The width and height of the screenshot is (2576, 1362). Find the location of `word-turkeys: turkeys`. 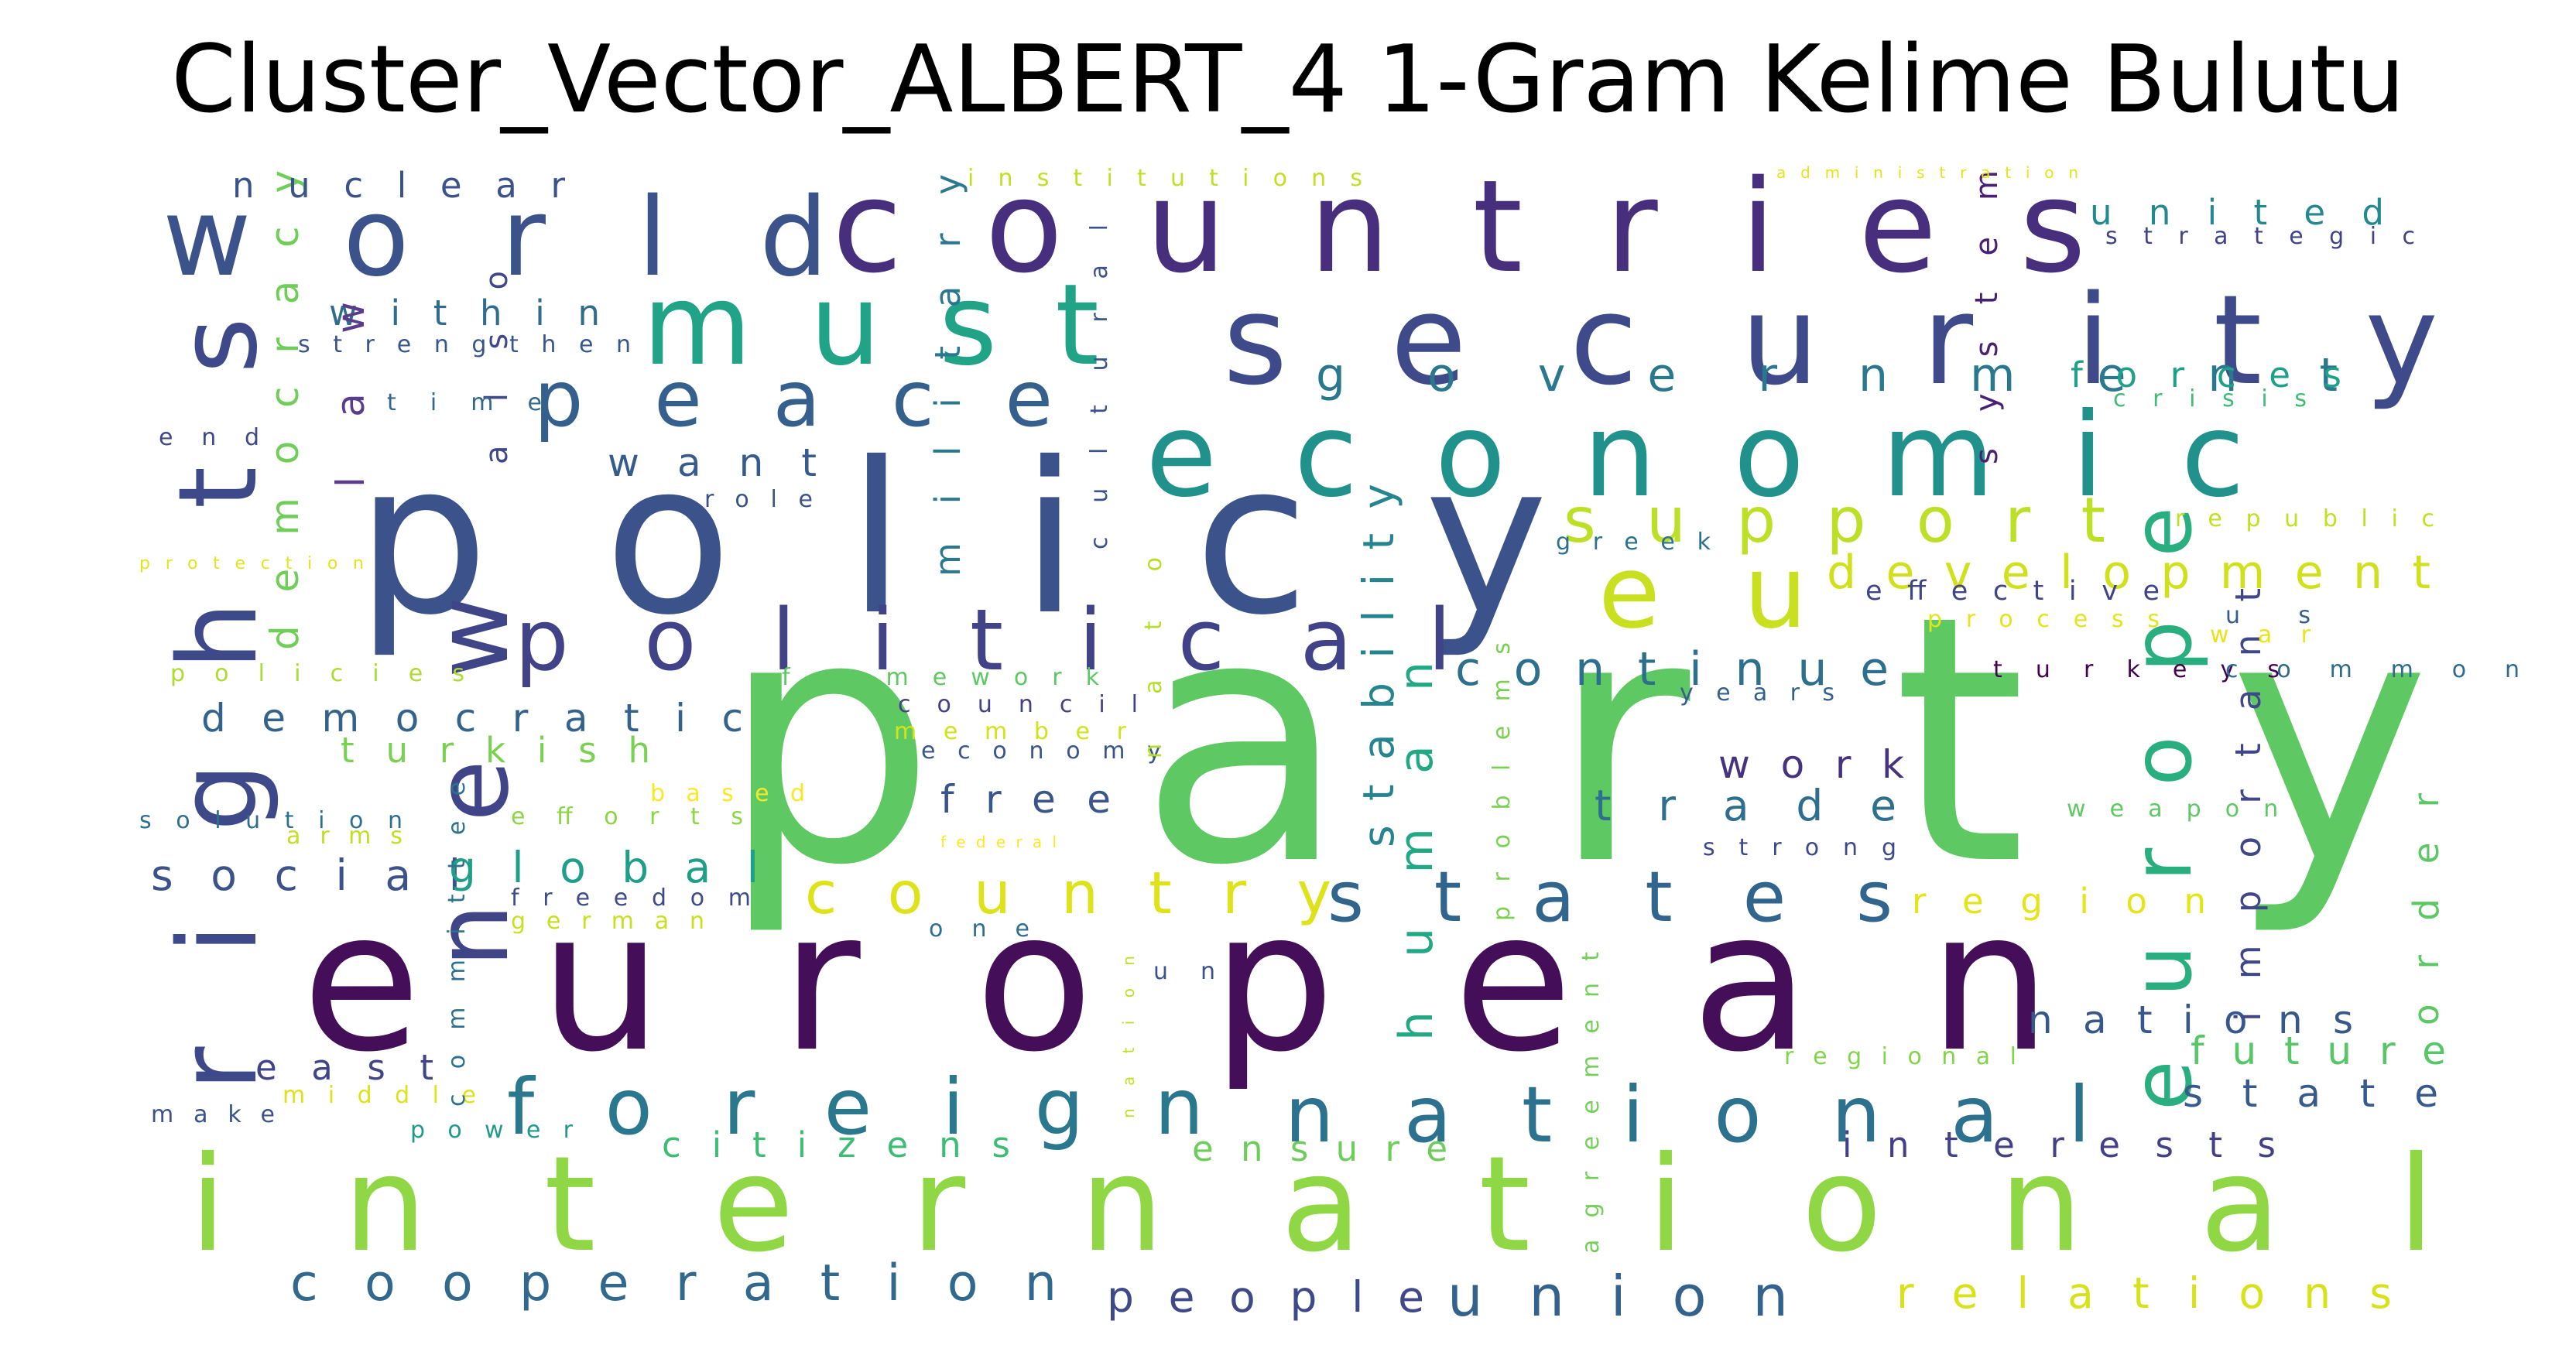

word-turkeys: turkeys is located at coordinates (2136, 669).